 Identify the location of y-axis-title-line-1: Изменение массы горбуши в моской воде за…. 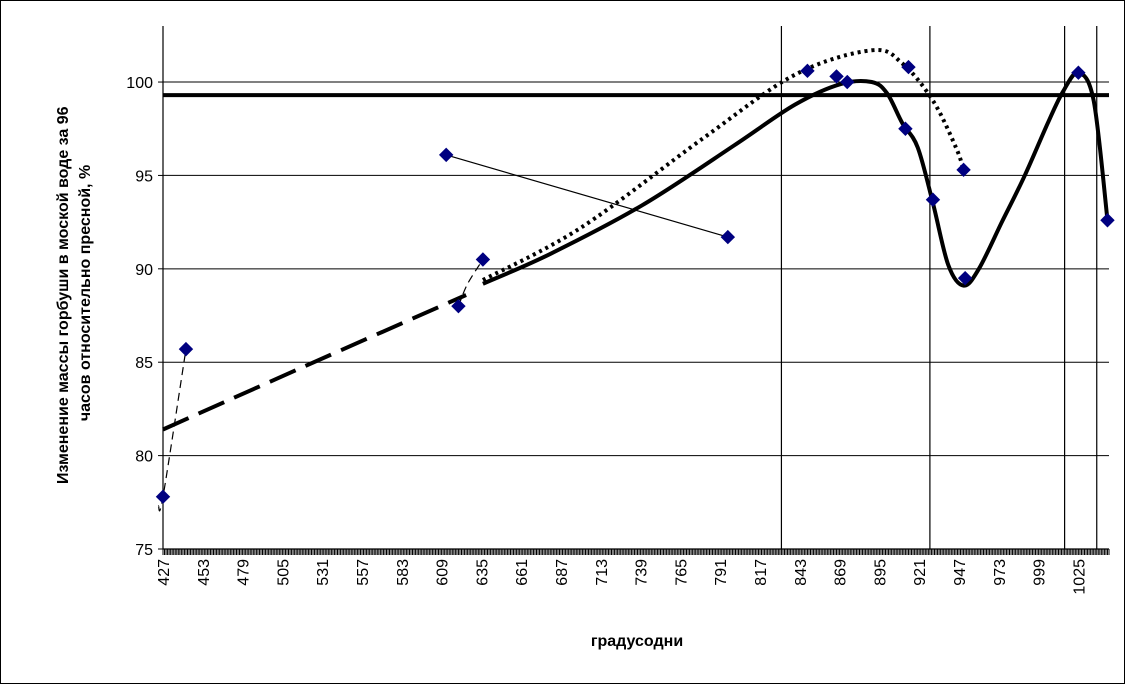
(63, 295).